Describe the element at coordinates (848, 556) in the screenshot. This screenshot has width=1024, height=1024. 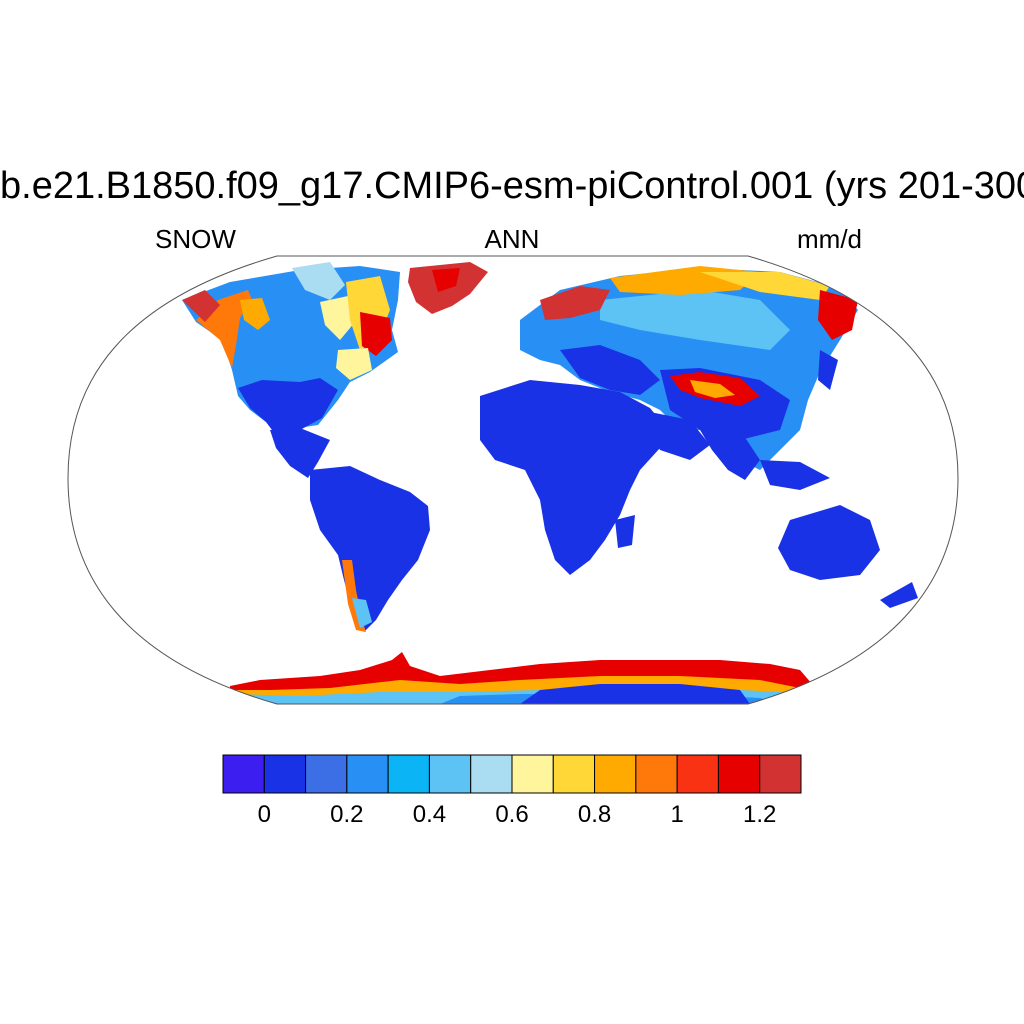
I see `australia` at that location.